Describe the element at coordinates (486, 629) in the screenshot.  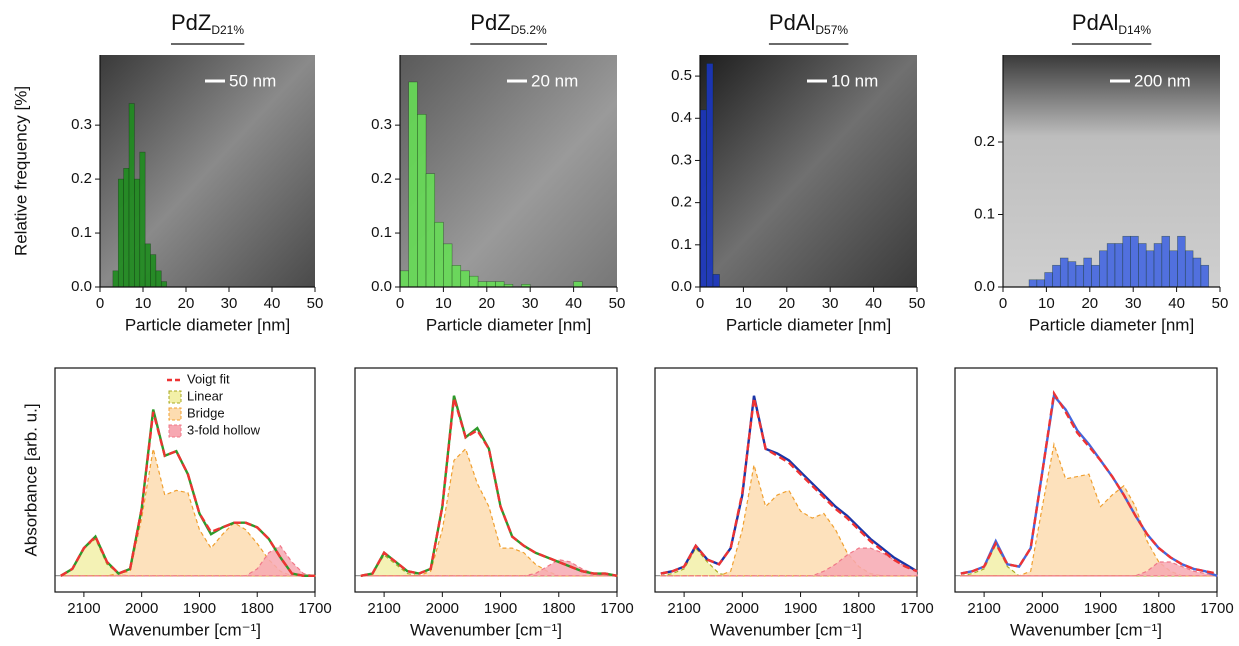
I see `x-axis-label: Wavenumber [cm⁻¹]` at that location.